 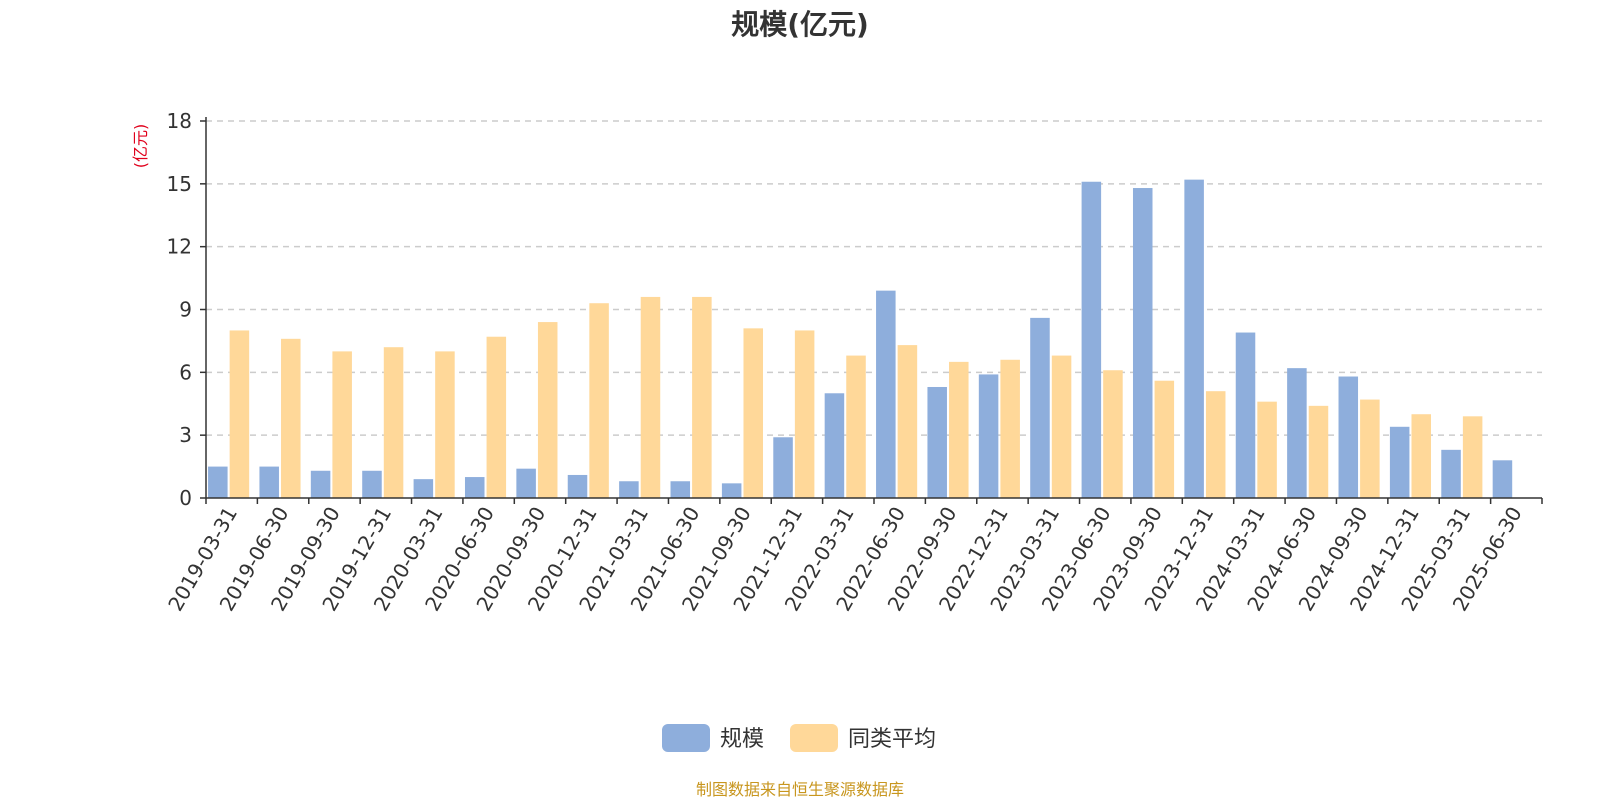 I want to click on y-tick-label: 9, so click(x=185, y=310).